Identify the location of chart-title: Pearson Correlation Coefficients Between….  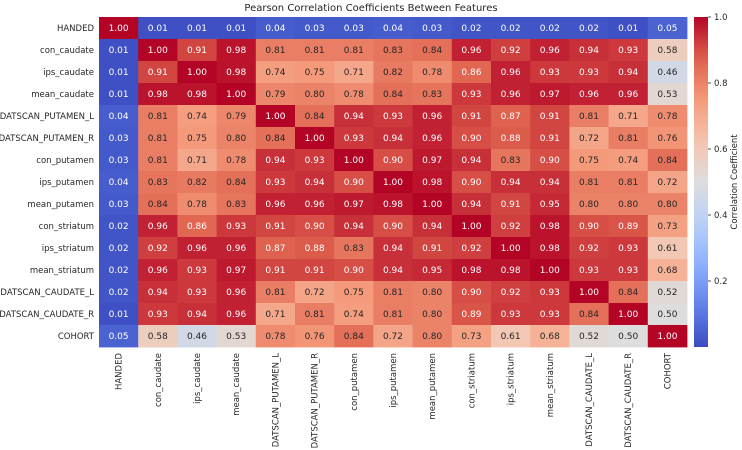
(370, 8).